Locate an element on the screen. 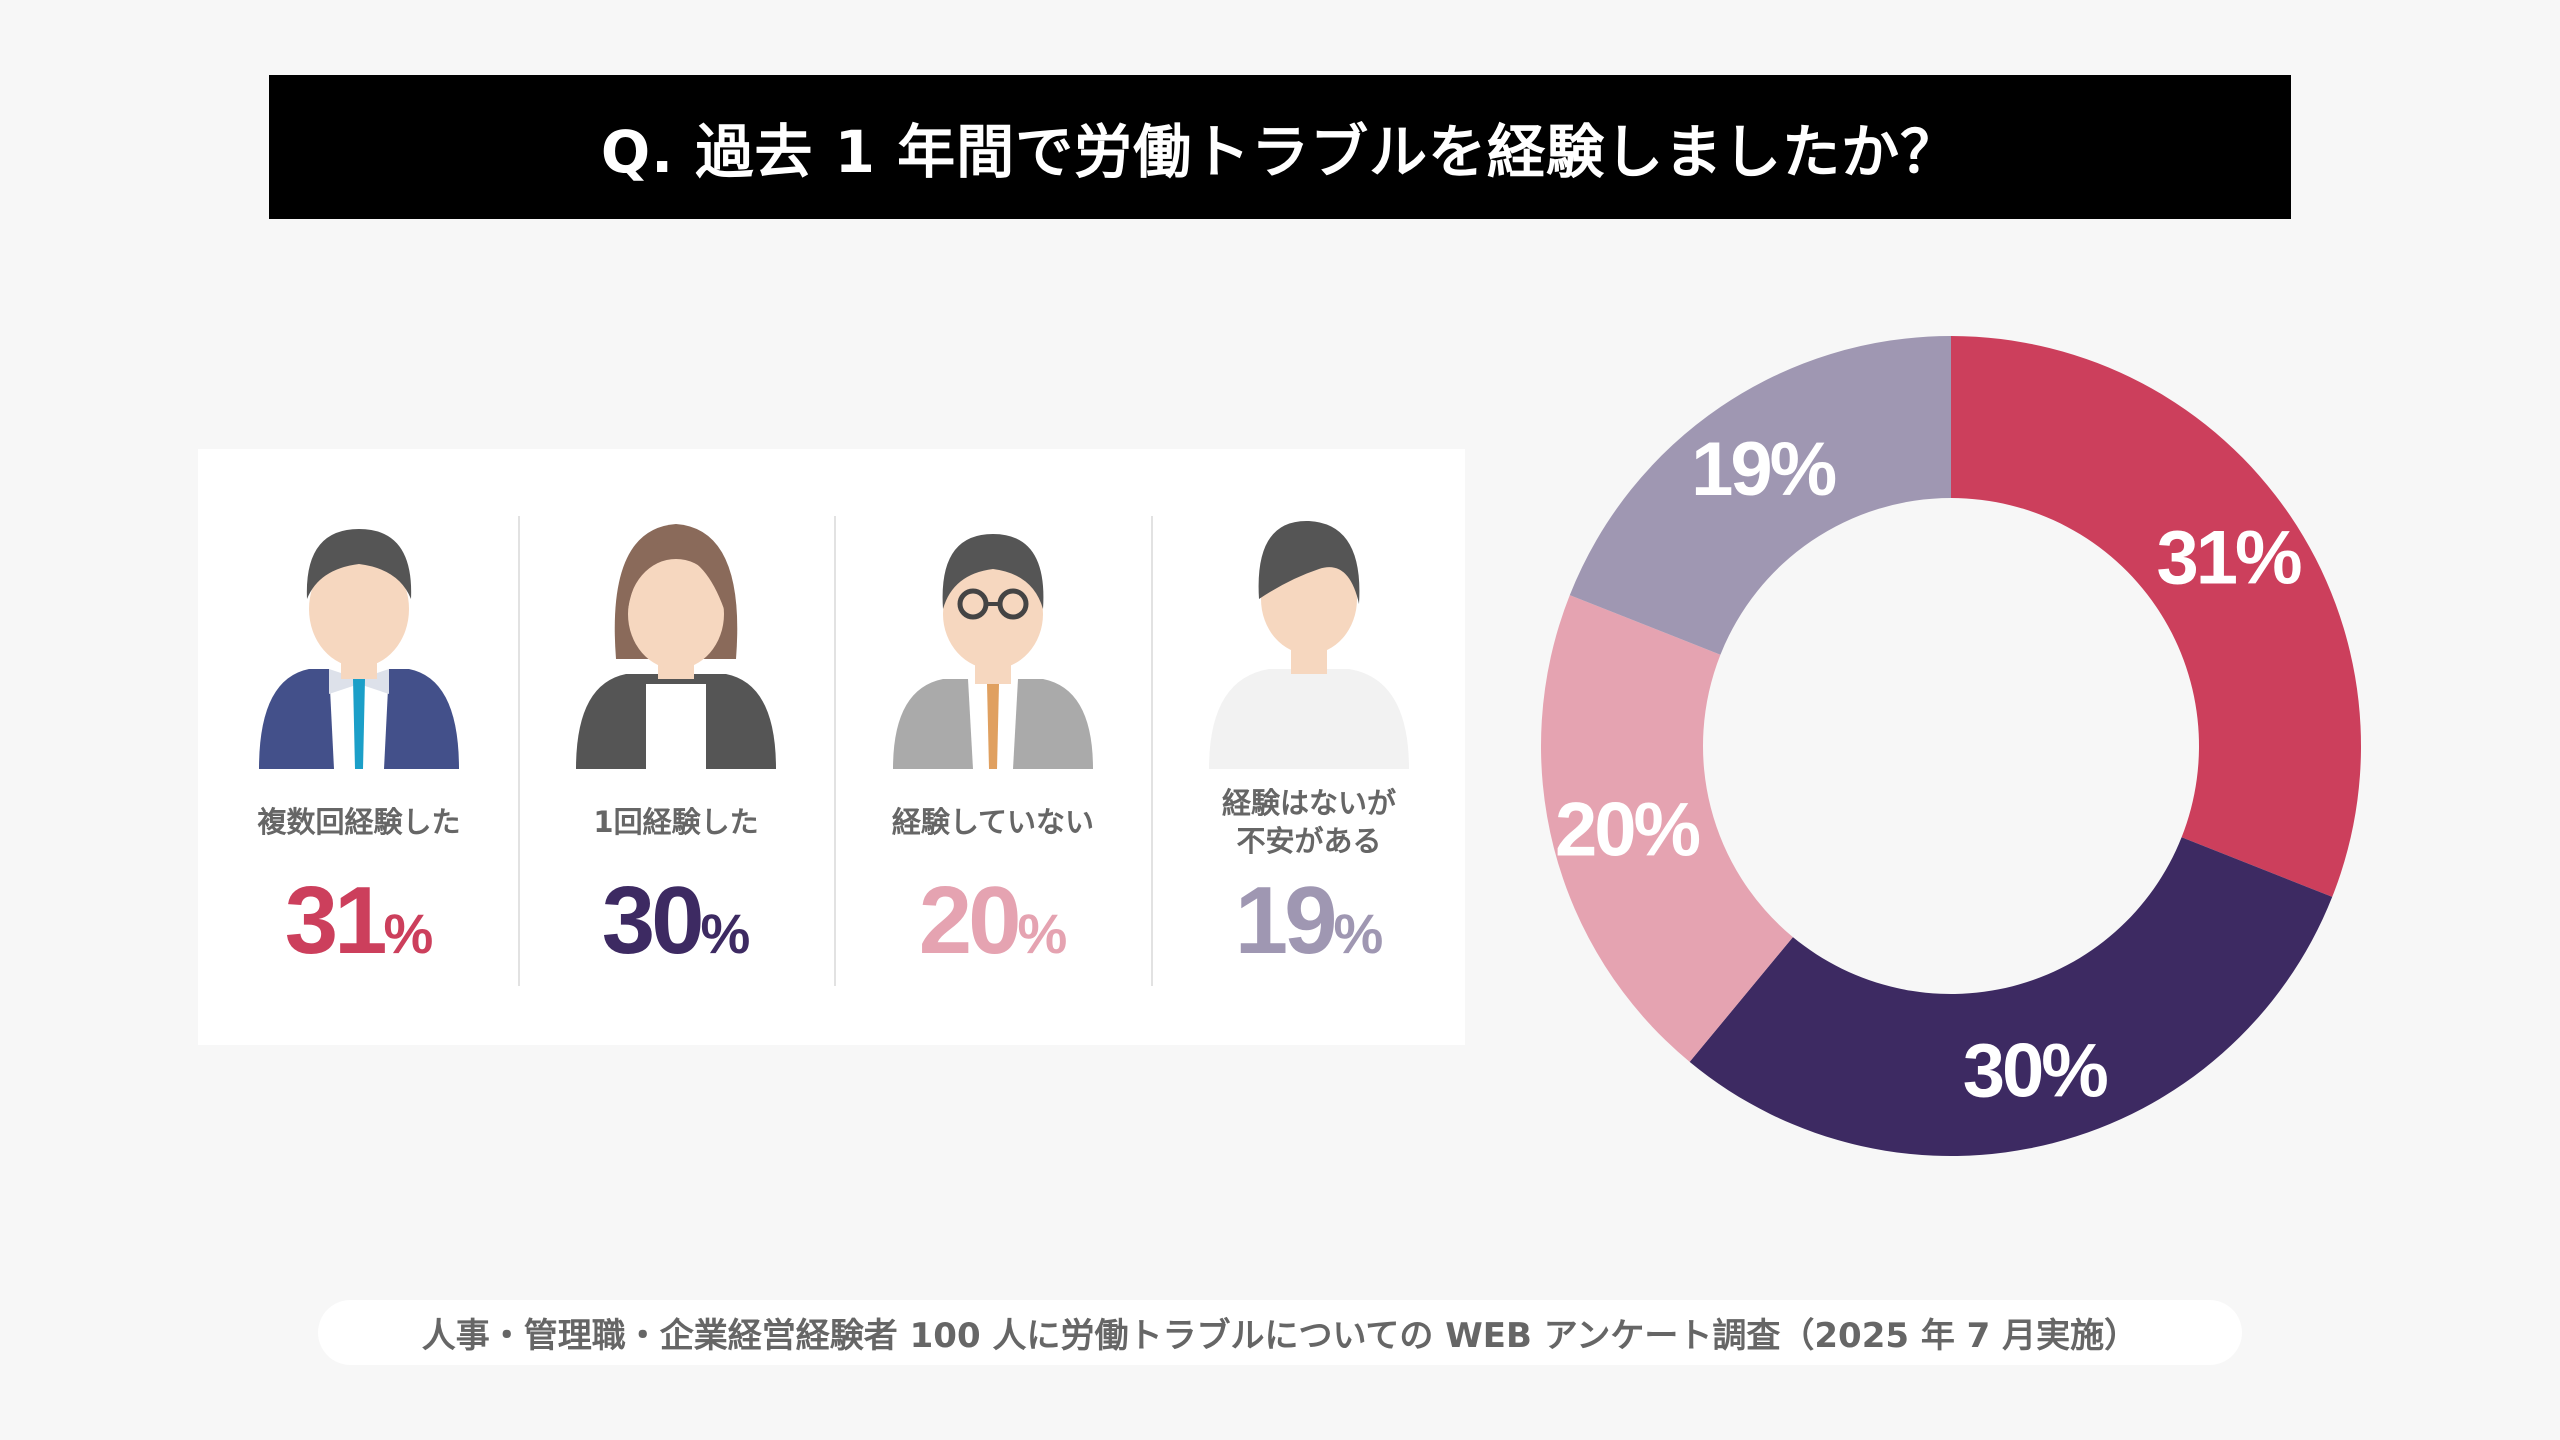 This screenshot has height=1440, width=2560. donut-data-label: 30% is located at coordinates (2035, 1070).